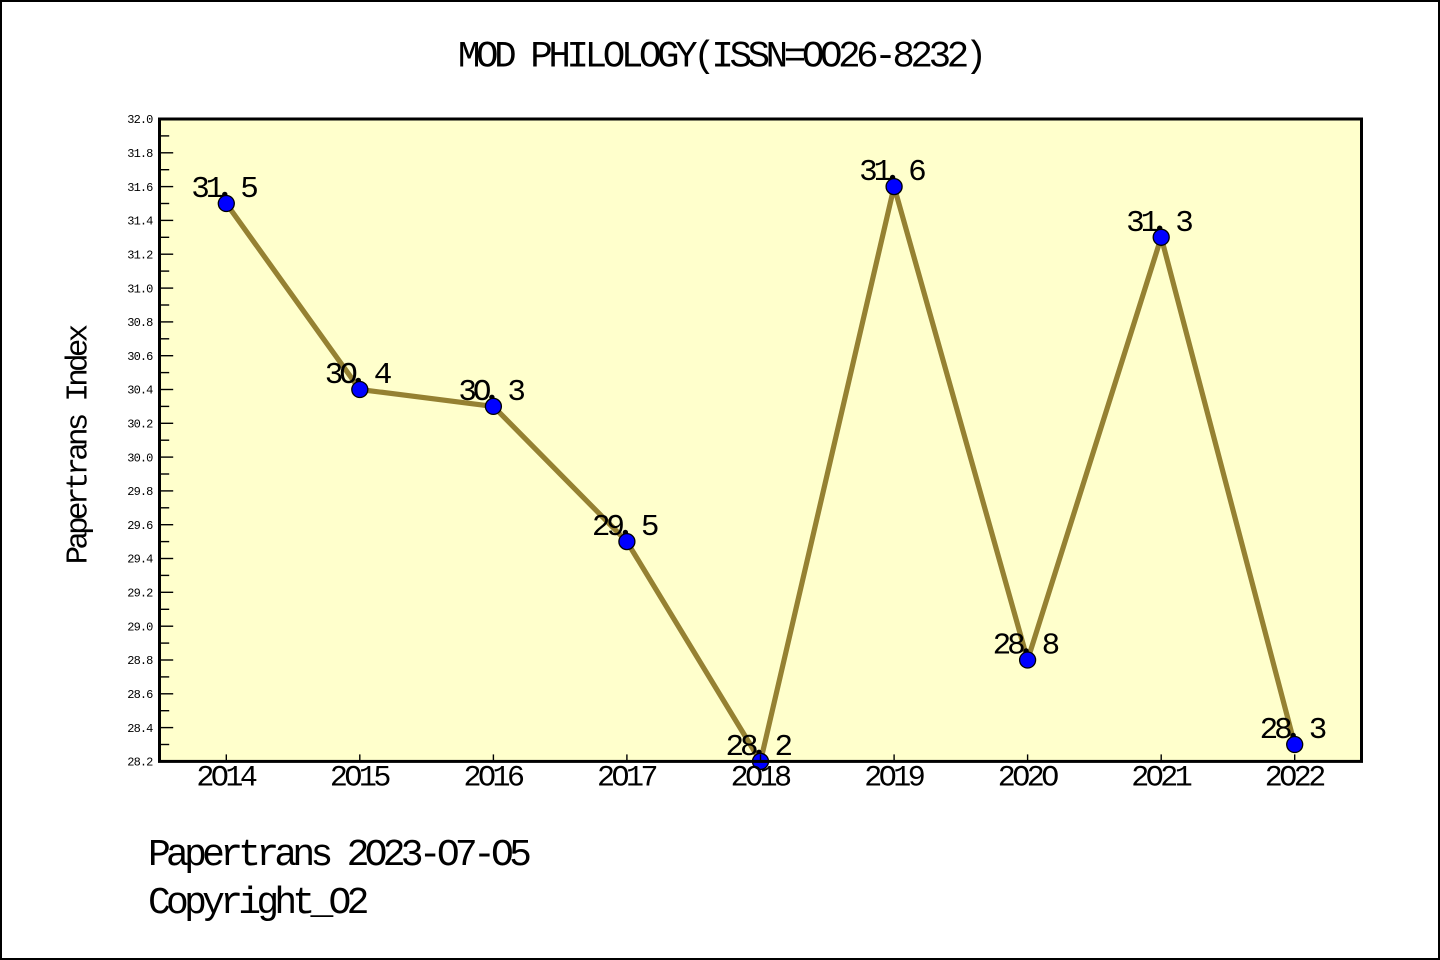  What do you see at coordinates (140, 391) in the screenshot?
I see `svg-text: 30.4` at bounding box center [140, 391].